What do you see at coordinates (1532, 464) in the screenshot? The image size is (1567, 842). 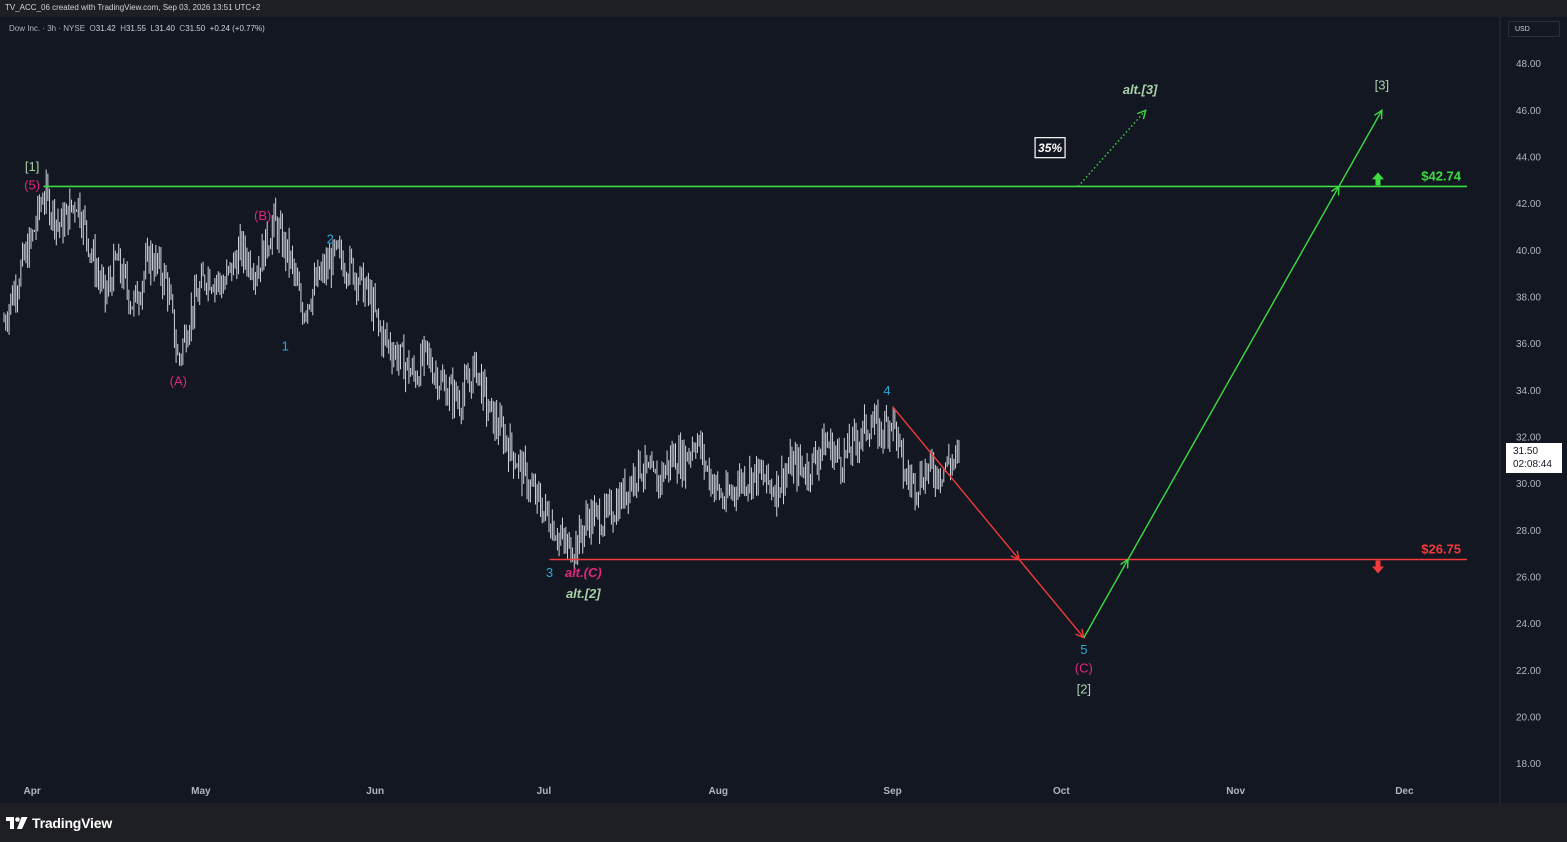 I see `bar-countdown: 02:08:44` at bounding box center [1532, 464].